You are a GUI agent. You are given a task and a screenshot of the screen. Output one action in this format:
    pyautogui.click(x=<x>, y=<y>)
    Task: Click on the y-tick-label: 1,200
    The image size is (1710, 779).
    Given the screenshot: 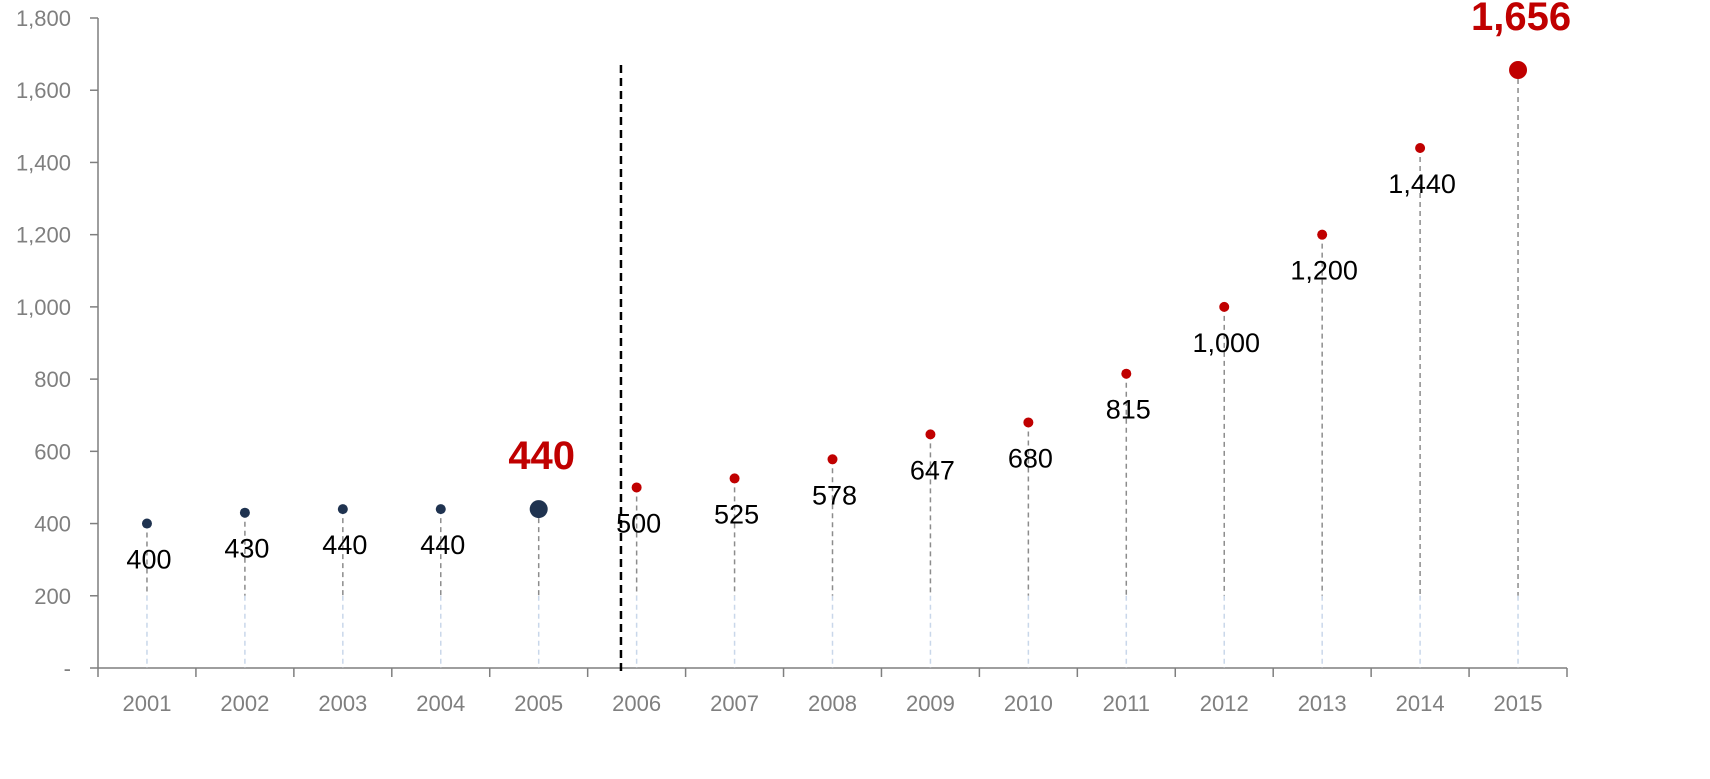 What is the action you would take?
    pyautogui.click(x=43, y=235)
    